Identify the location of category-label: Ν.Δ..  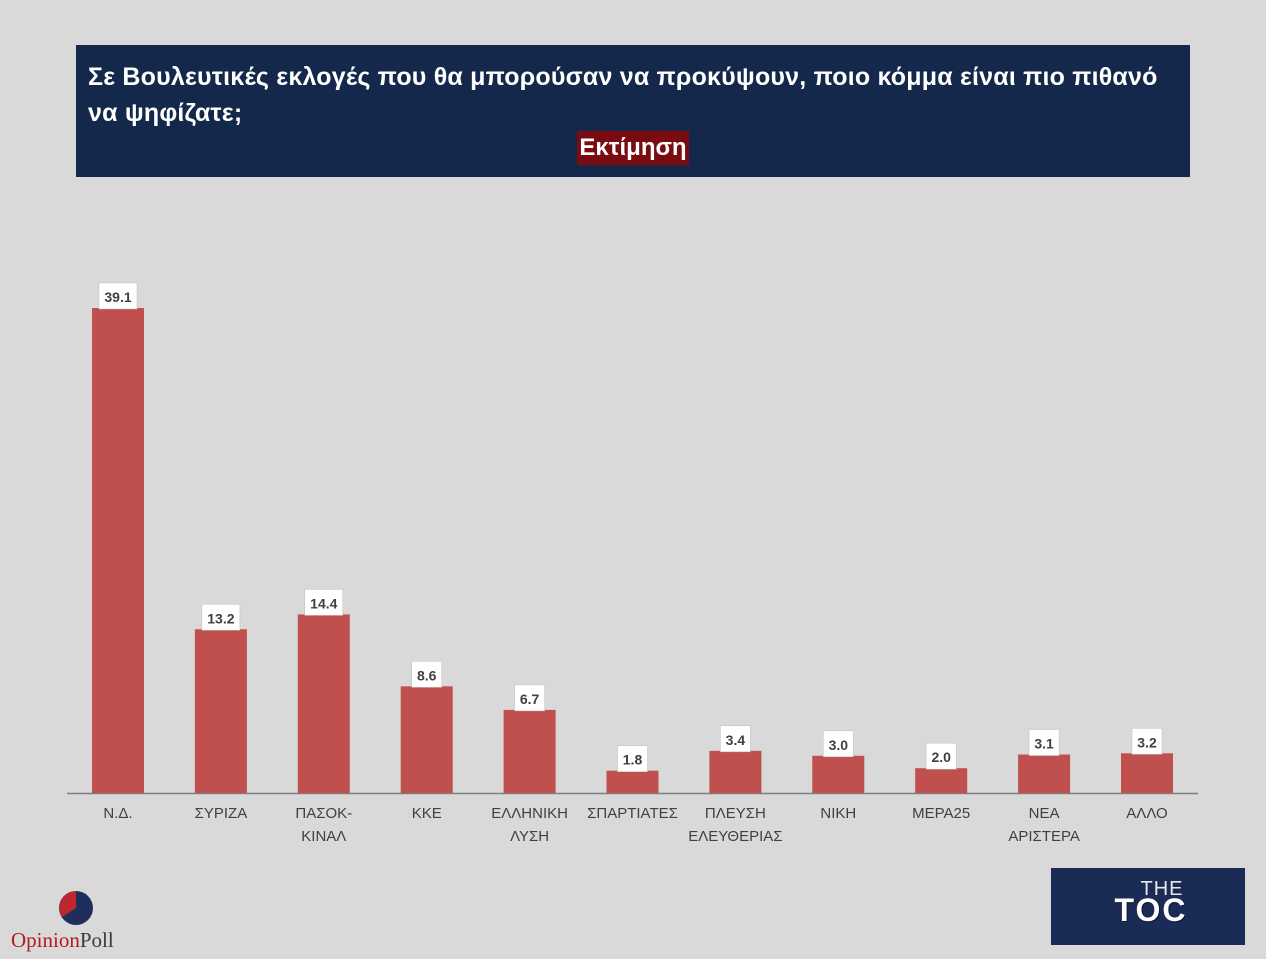
(117, 813).